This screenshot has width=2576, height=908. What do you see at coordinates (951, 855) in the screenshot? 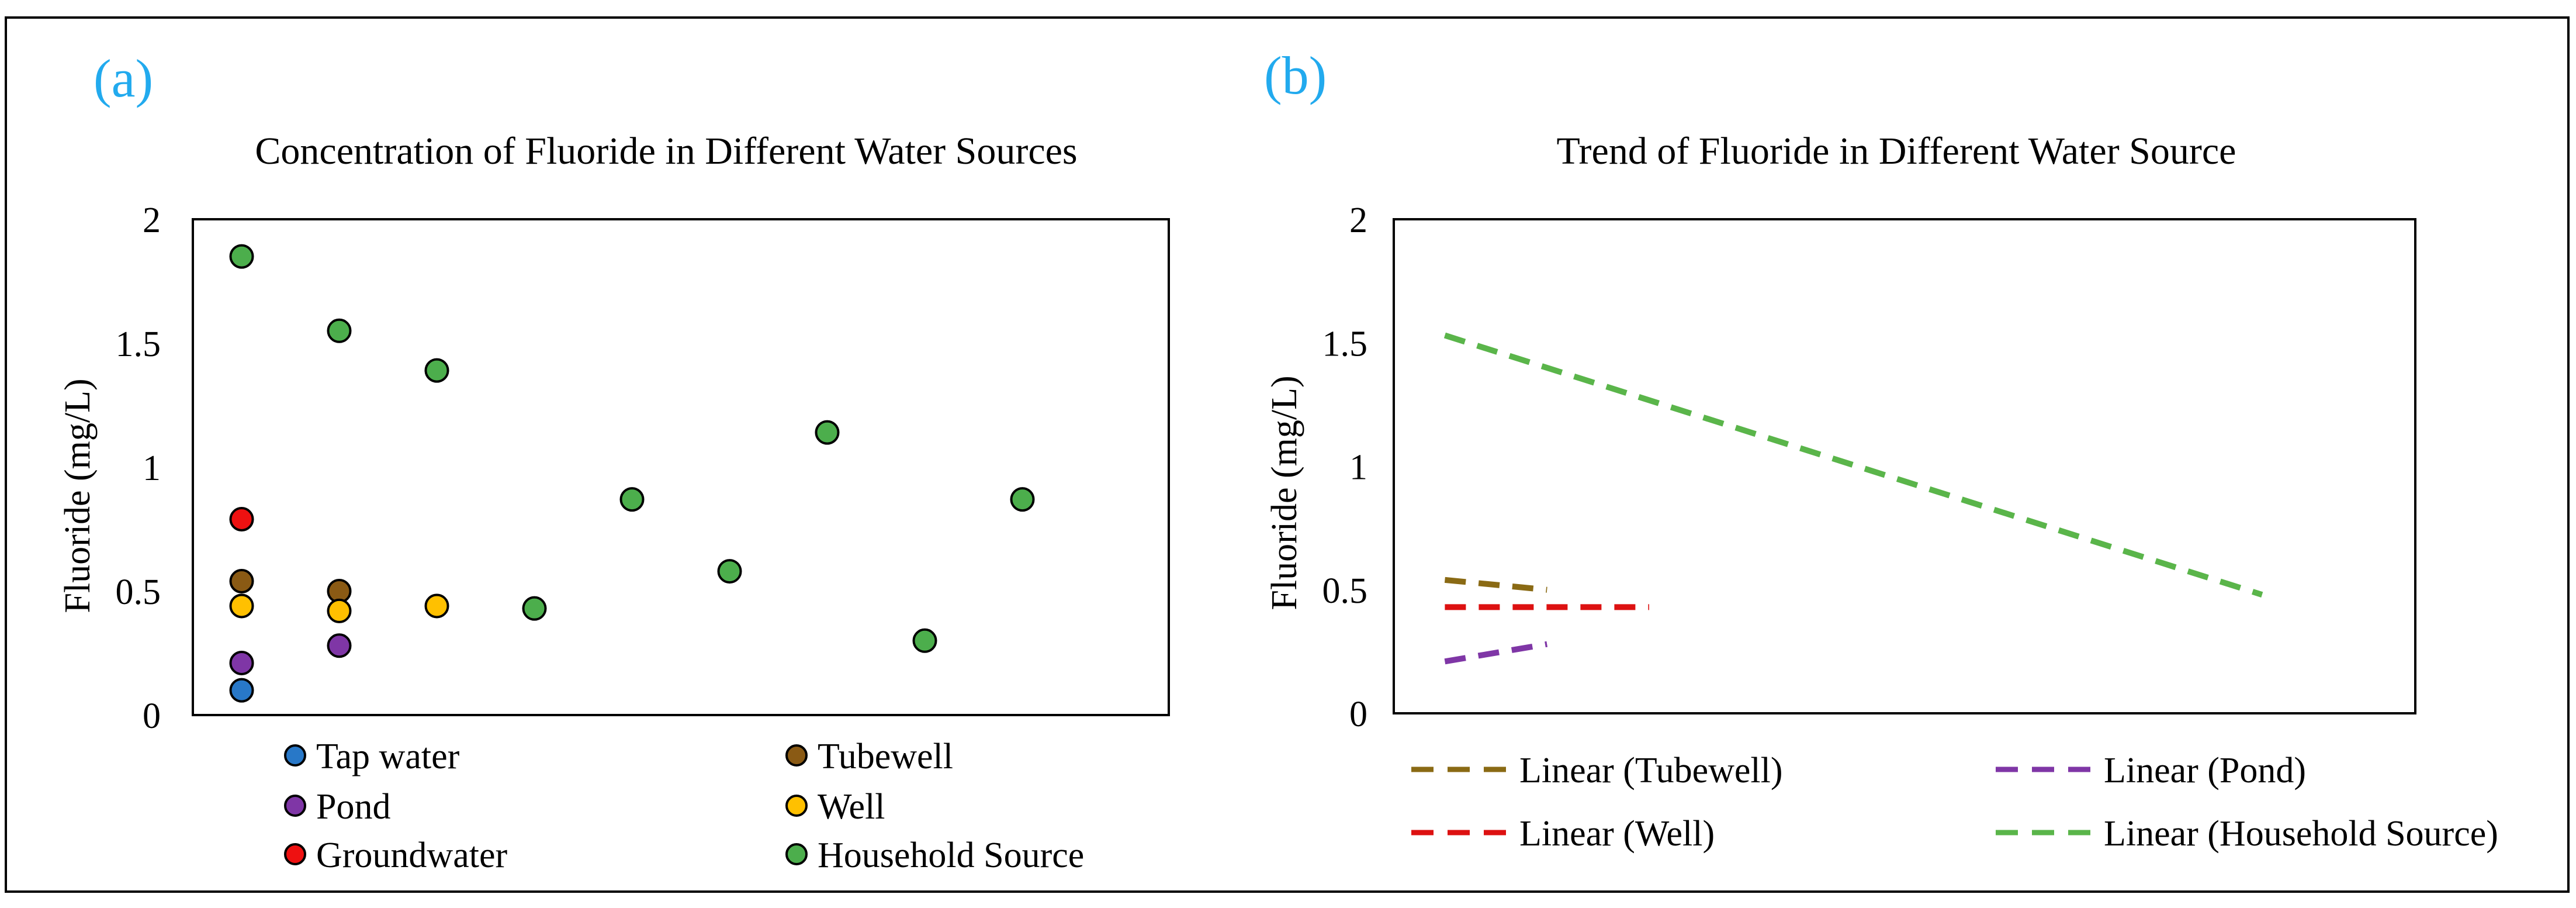
I see `legend-label-household: Household Source` at bounding box center [951, 855].